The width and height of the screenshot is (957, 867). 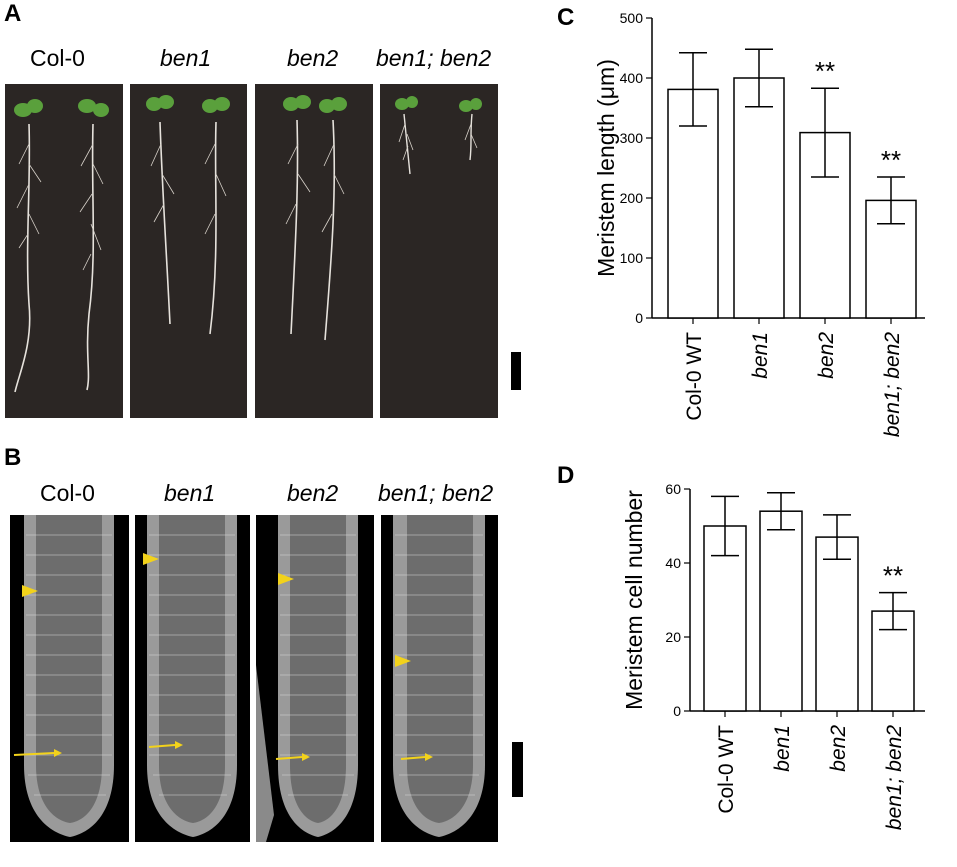 I want to click on panel-a-label-col0: Col-0, so click(x=57, y=58).